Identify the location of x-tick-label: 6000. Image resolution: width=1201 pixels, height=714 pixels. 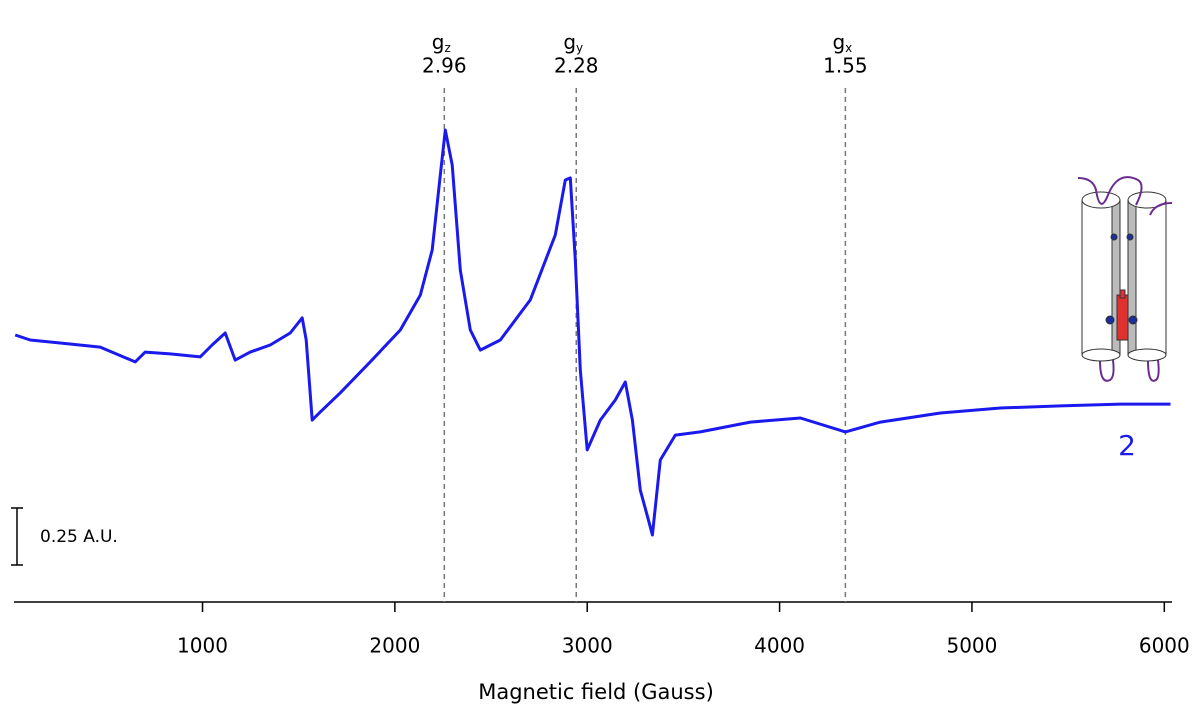
(1164, 646).